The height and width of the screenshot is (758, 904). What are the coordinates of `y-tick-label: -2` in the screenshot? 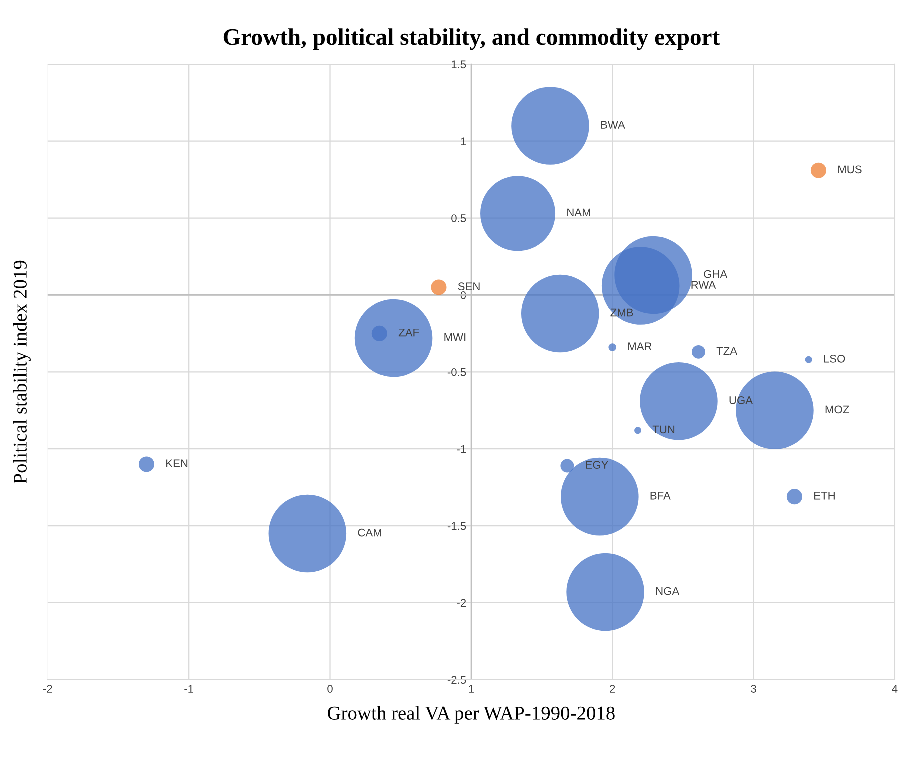 It's located at (461, 603).